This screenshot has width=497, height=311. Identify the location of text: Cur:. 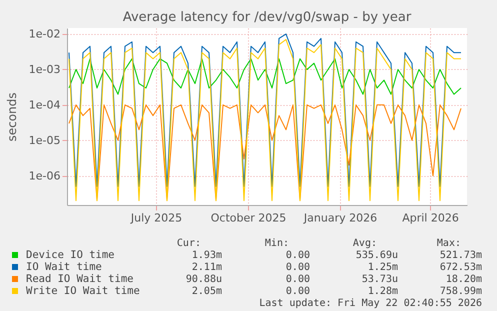
(188, 243).